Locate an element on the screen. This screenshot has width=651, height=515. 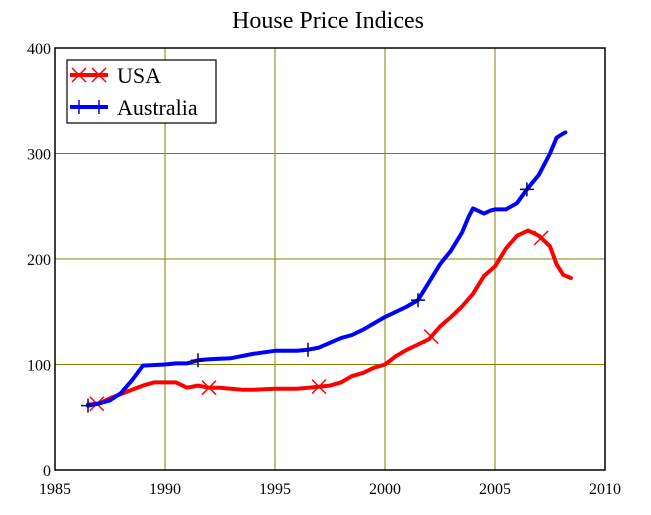
y-tick-label: 400 is located at coordinates (39, 49).